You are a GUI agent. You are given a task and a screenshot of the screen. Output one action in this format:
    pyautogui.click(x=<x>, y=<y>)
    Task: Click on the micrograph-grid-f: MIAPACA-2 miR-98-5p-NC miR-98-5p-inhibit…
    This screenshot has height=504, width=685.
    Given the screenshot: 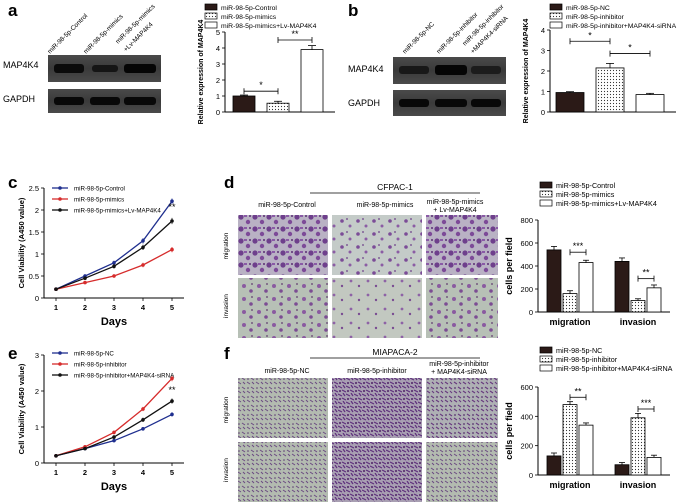 What is the action you would take?
    pyautogui.click(x=360, y=424)
    